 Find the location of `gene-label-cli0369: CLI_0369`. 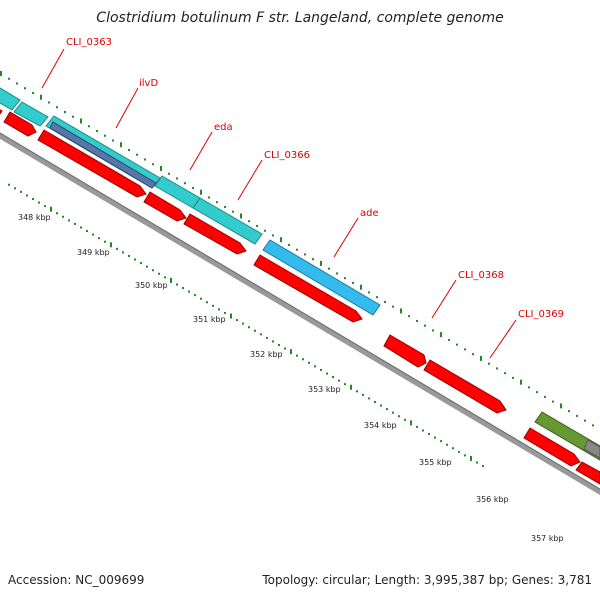

gene-label-cli0369: CLI_0369 is located at coordinates (541, 314).